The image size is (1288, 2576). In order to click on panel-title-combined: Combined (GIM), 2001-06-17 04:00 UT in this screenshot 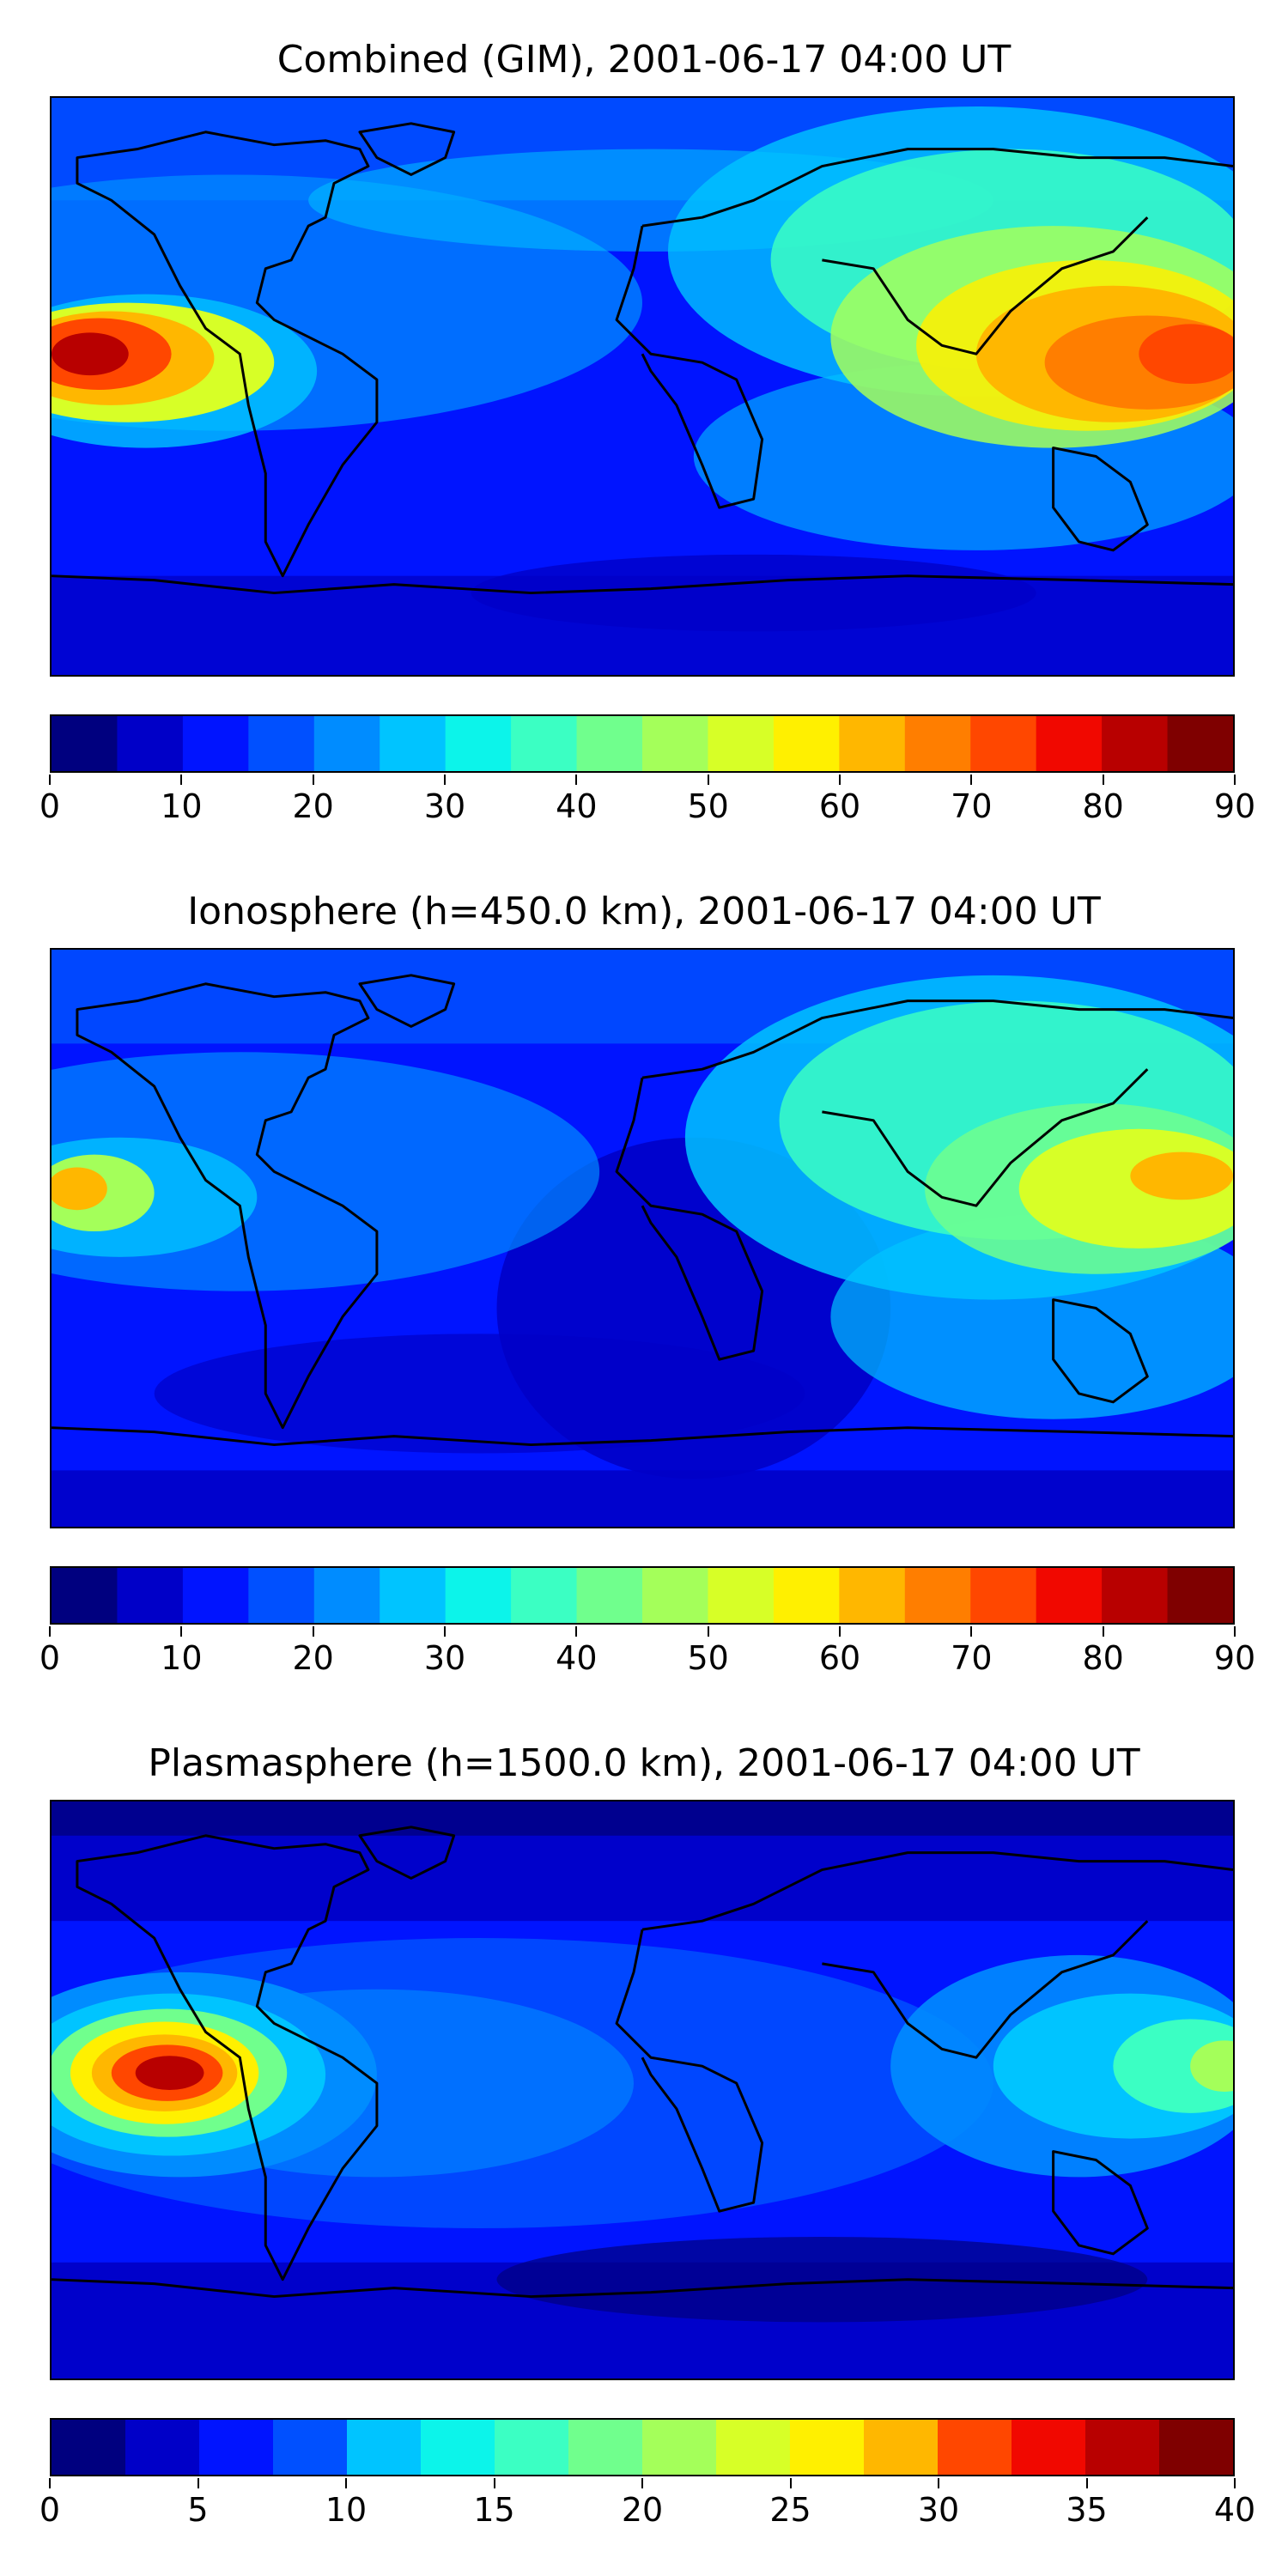, I will do `click(644, 60)`.